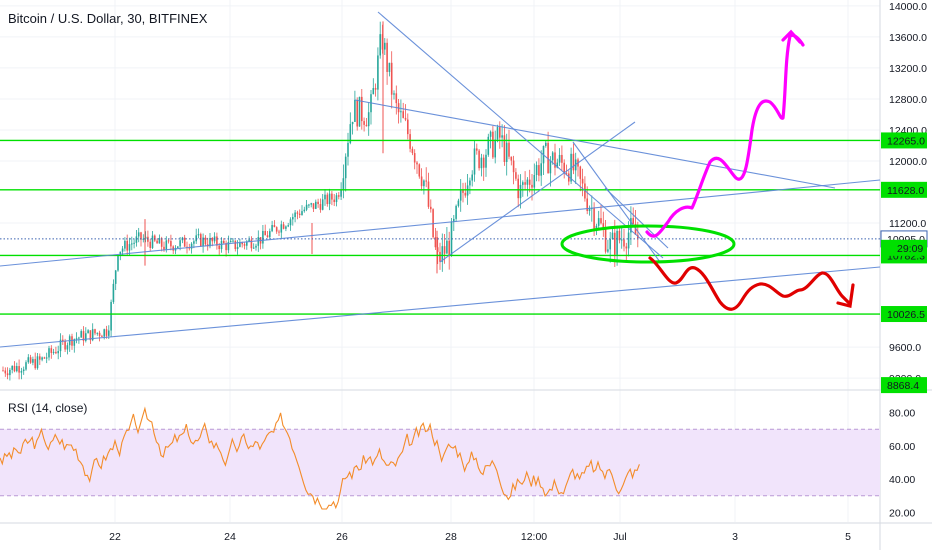 The width and height of the screenshot is (932, 550). Describe the element at coordinates (904, 189) in the screenshot. I see `price-tag: 11628.0` at that location.